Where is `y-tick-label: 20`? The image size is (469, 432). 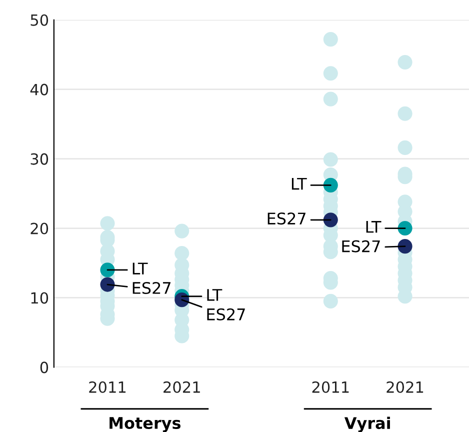
y-tick-label: 20 is located at coordinates (39, 228).